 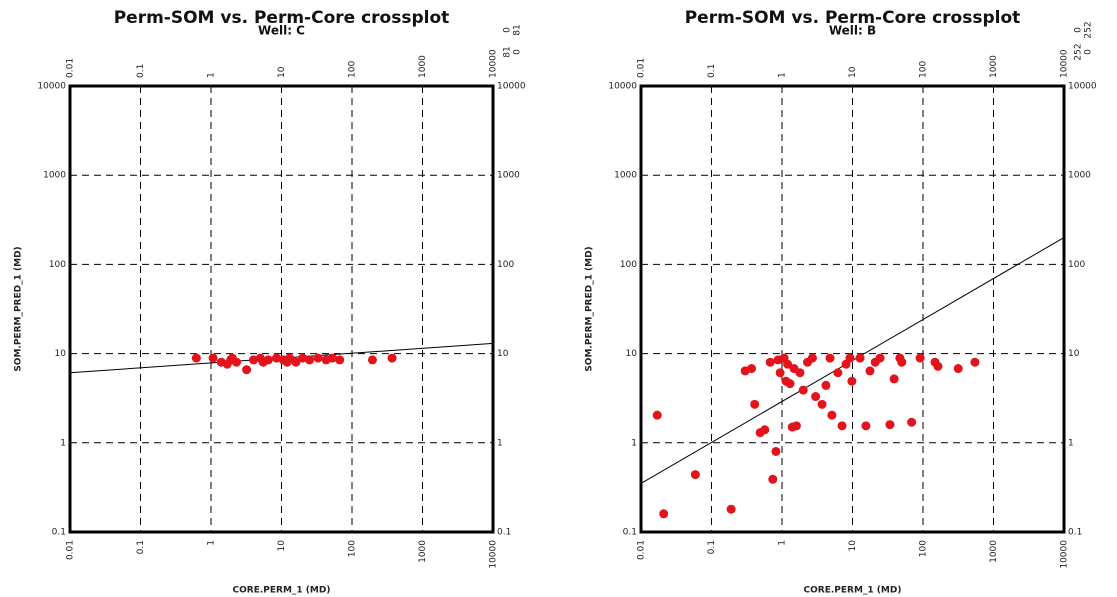 I want to click on x-tick-label-top: 0.01, so click(x=71, y=68).